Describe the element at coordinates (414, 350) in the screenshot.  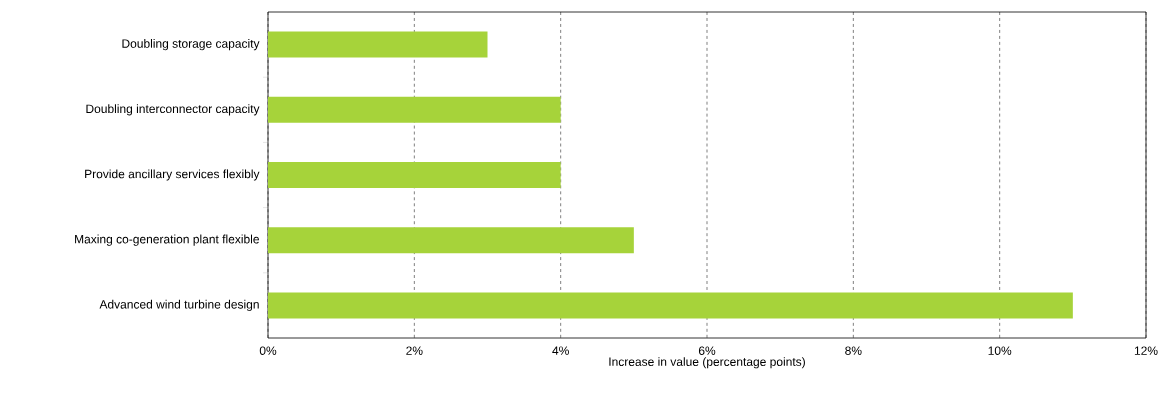
I see `x-tick-label: 2%` at that location.